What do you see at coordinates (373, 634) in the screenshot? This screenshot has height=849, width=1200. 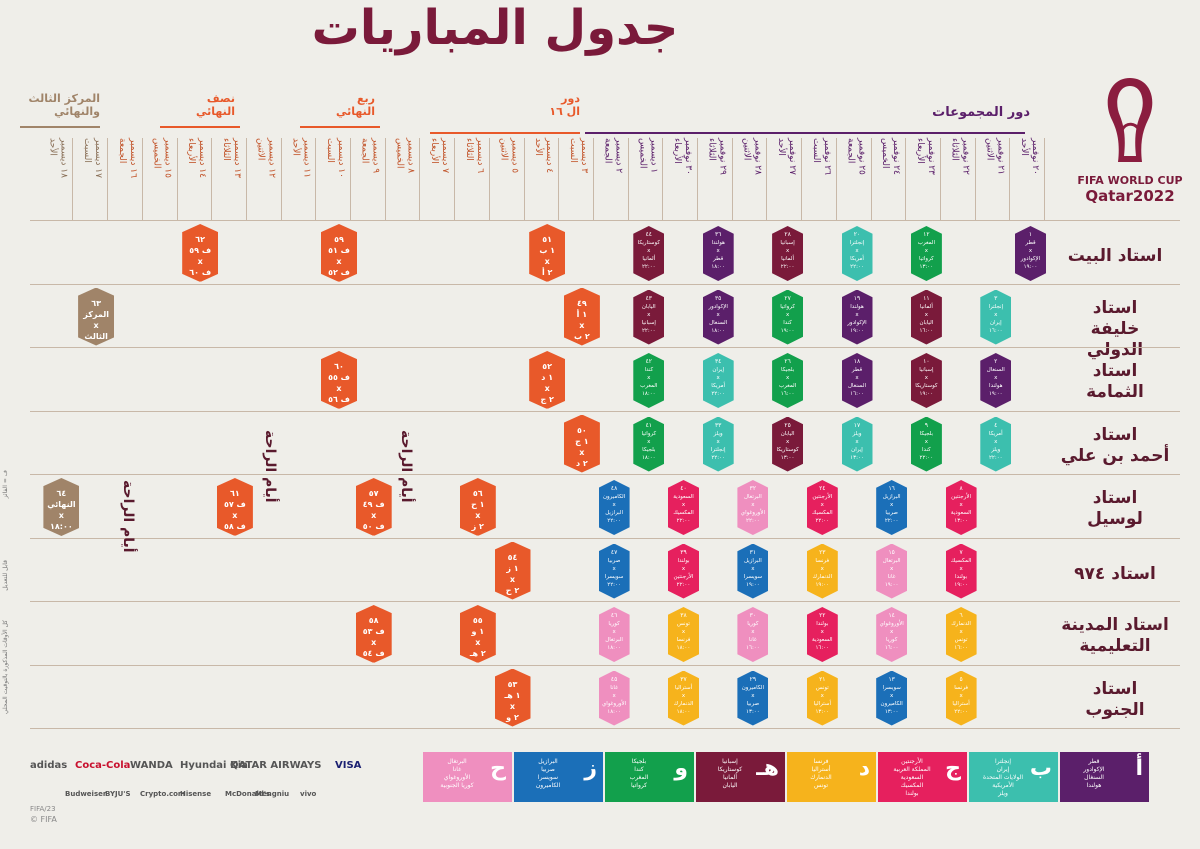 I see `match-badge: ٥٨ ف ٥٣ x ف ٥٤ ١٨:٠٠` at bounding box center [373, 634].